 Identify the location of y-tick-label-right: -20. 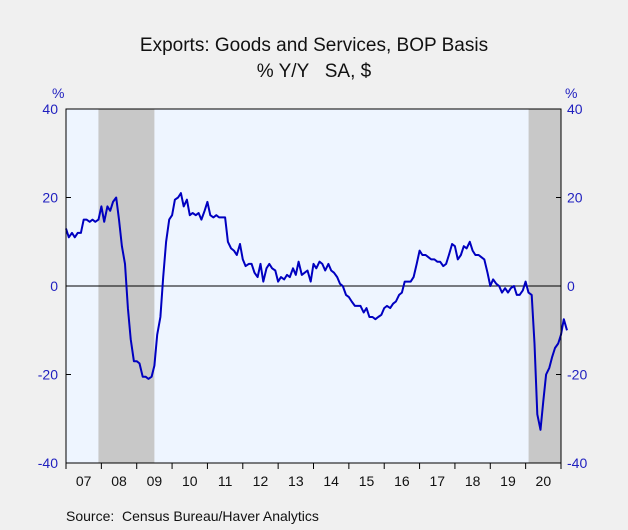
(577, 375).